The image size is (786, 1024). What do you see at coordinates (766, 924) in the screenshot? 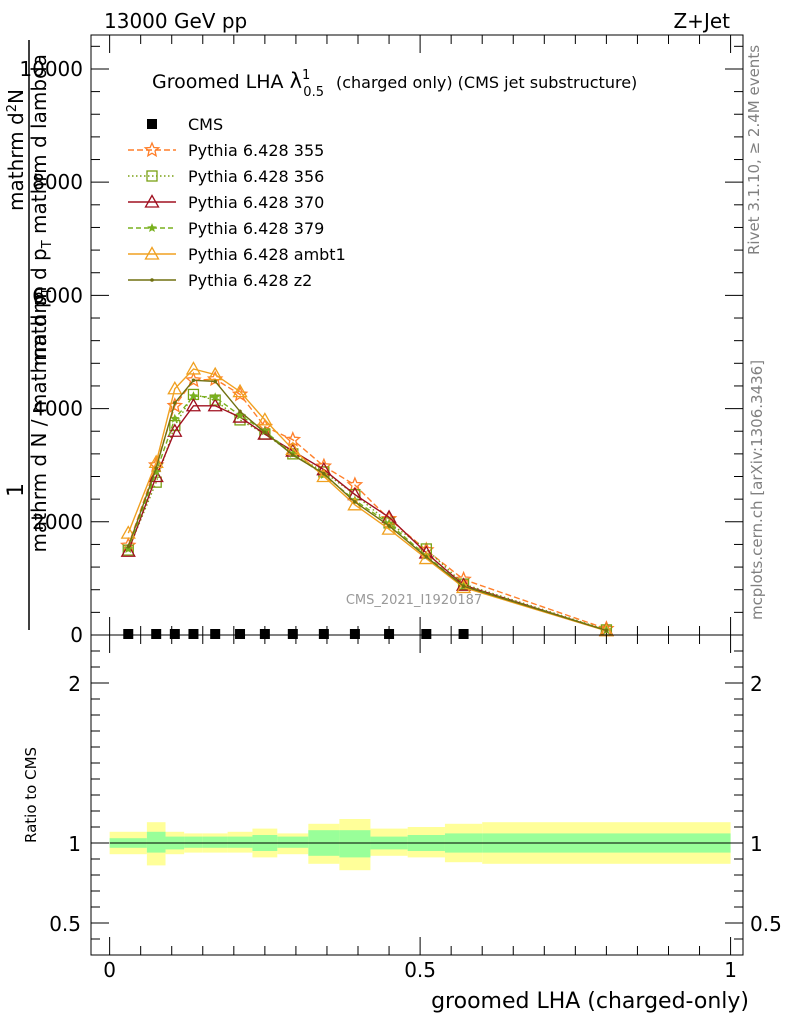
I see `ratio-y-tick-label-right: 0.5` at bounding box center [766, 924].